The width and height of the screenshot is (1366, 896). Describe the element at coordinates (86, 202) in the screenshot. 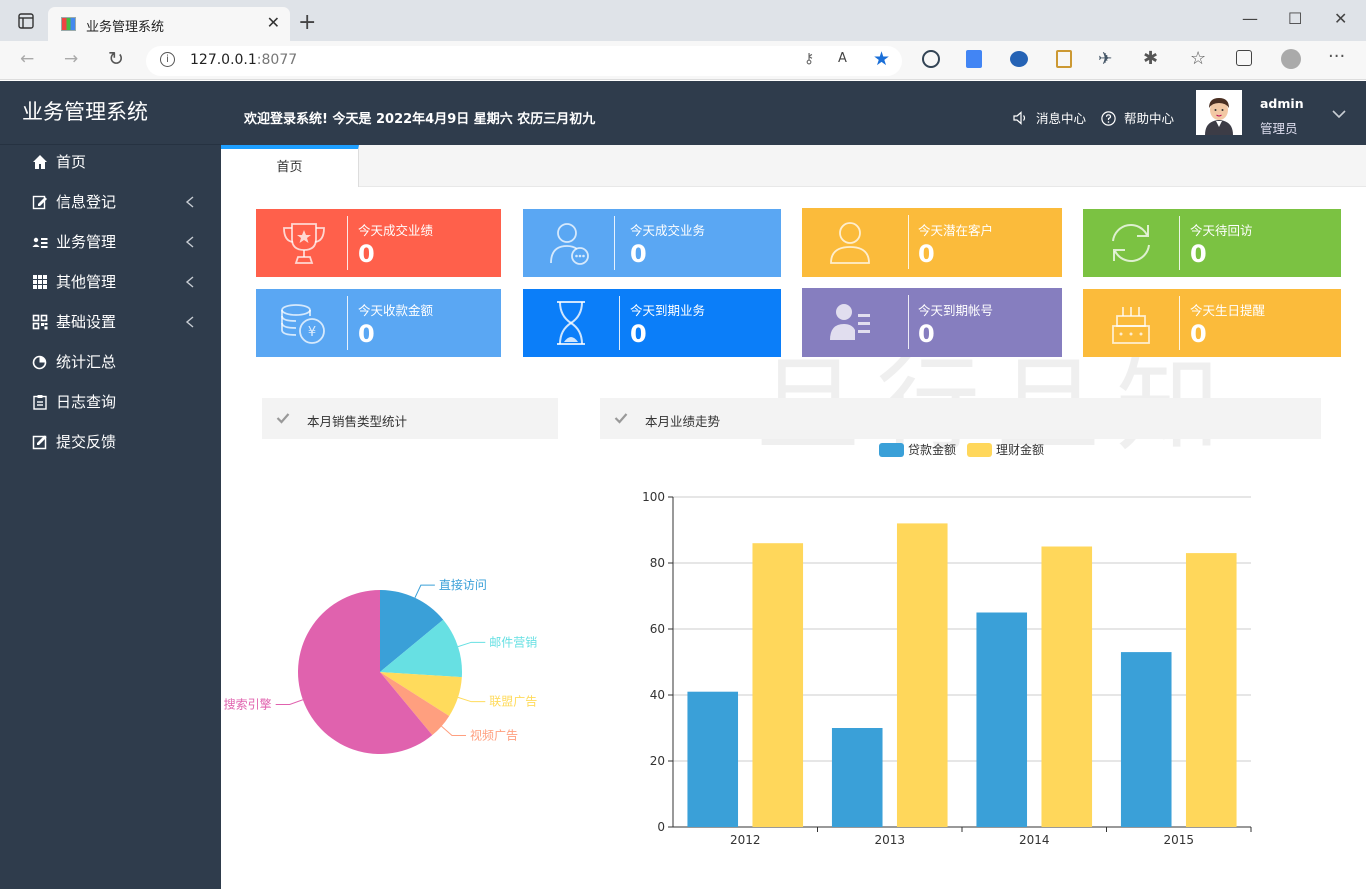

I see `sidebar-item-label: 信息登记` at that location.